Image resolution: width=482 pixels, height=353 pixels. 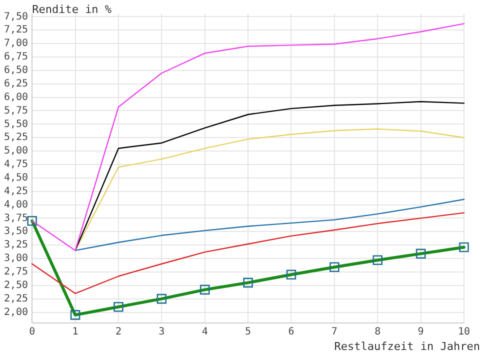 What do you see at coordinates (16, 138) in the screenshot?
I see `y-tick-label: 5,25` at bounding box center [16, 138].